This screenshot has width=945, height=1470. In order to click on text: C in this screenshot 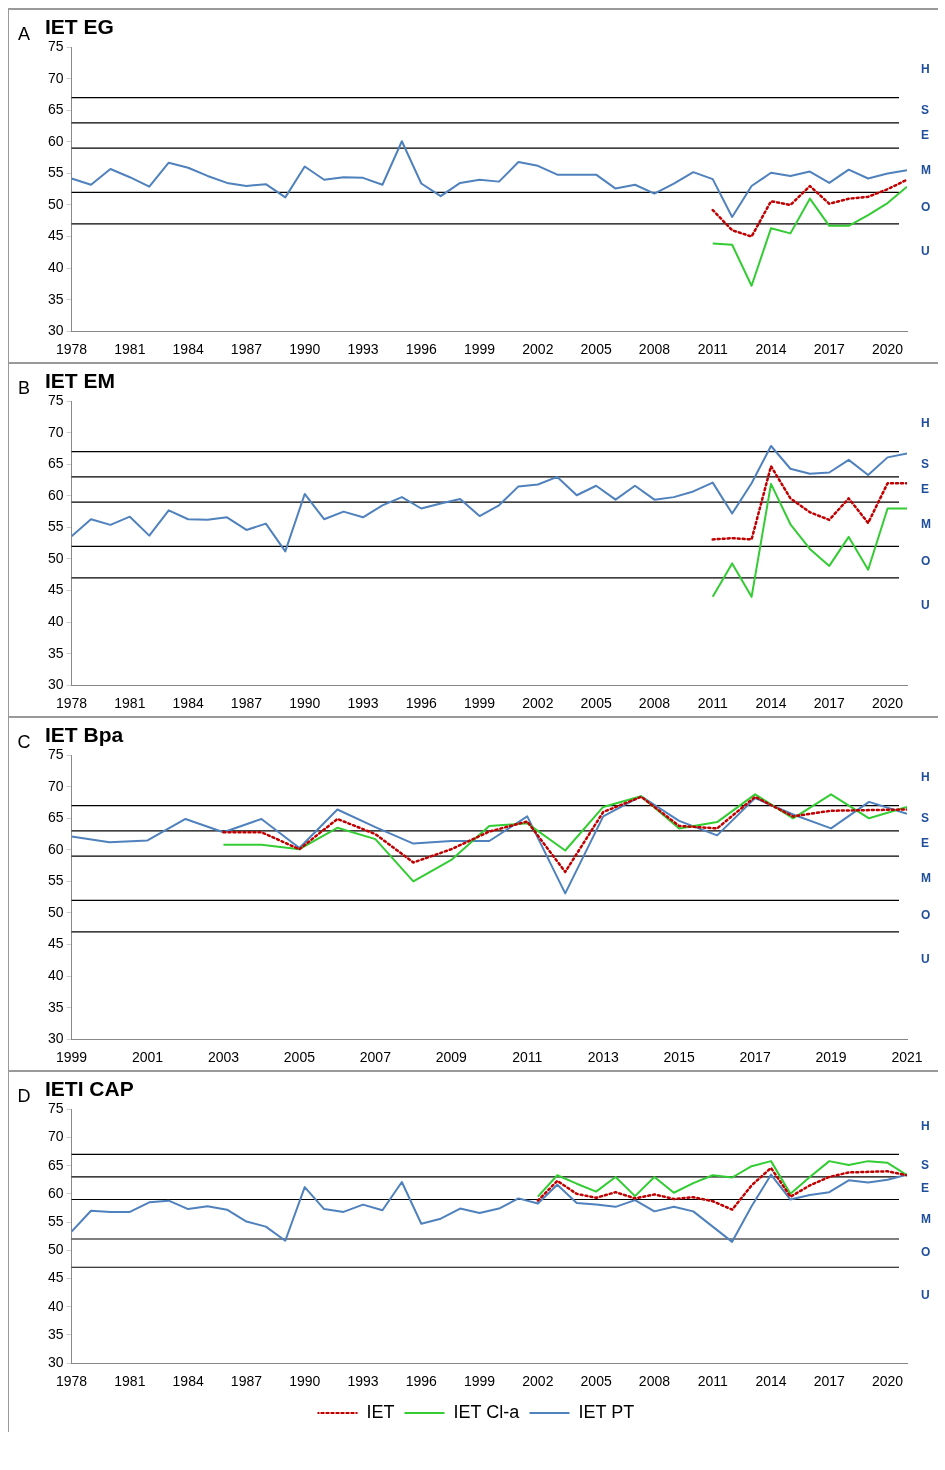, I will do `click(24, 742)`.